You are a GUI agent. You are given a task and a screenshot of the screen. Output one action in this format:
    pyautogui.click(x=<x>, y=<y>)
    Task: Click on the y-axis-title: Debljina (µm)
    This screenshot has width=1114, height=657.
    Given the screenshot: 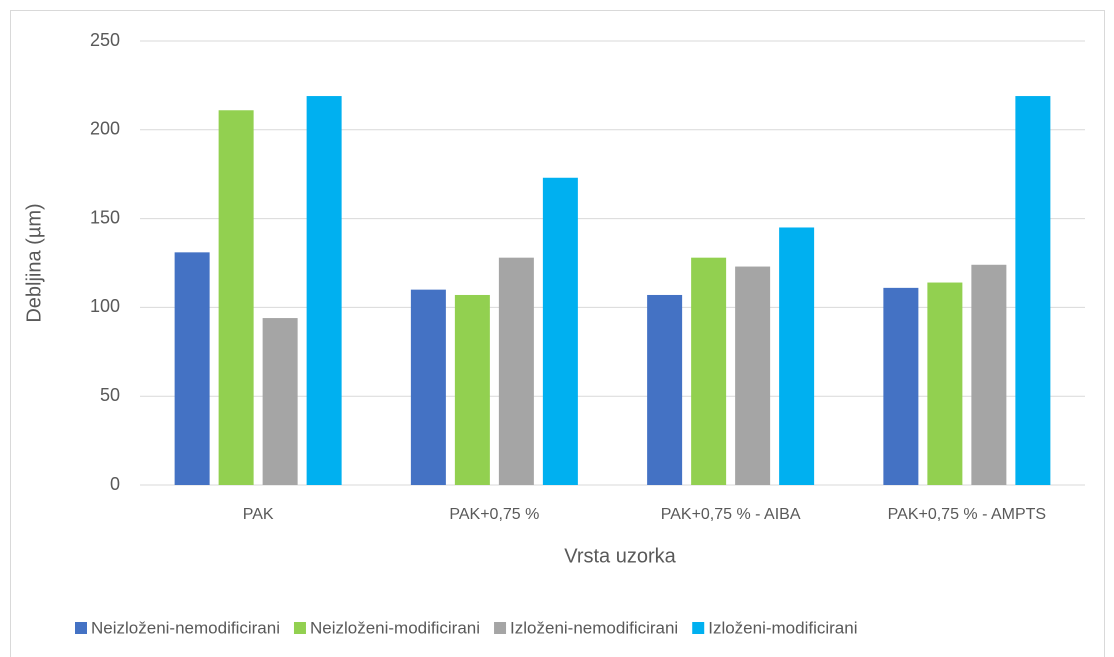 What is the action you would take?
    pyautogui.click(x=34, y=262)
    